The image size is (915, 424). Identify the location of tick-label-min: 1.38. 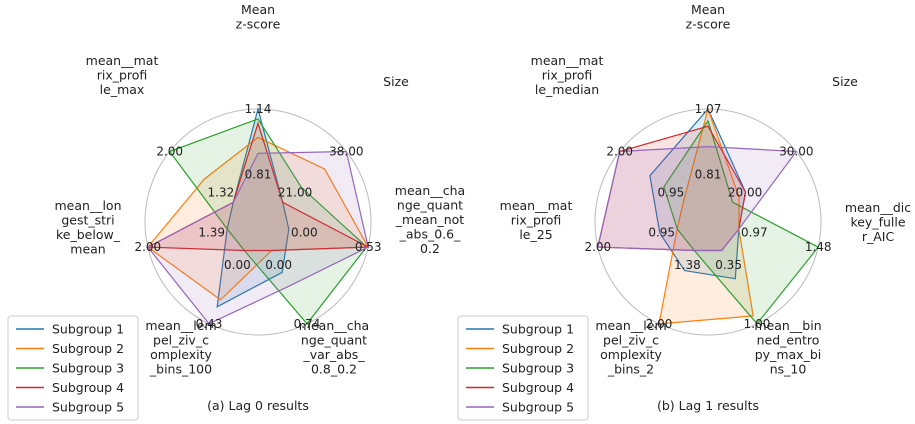
(687, 265).